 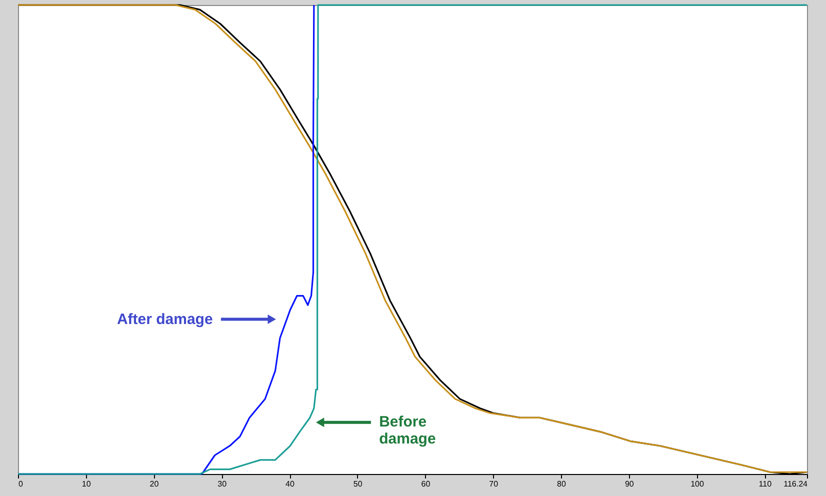 I want to click on x-tick-label: 70, so click(x=494, y=484).